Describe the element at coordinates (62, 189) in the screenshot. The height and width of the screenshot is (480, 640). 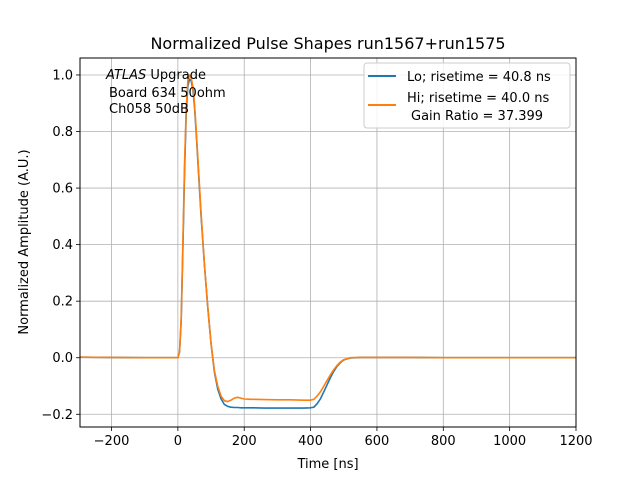
I see `y-tick-label: 0.6` at that location.